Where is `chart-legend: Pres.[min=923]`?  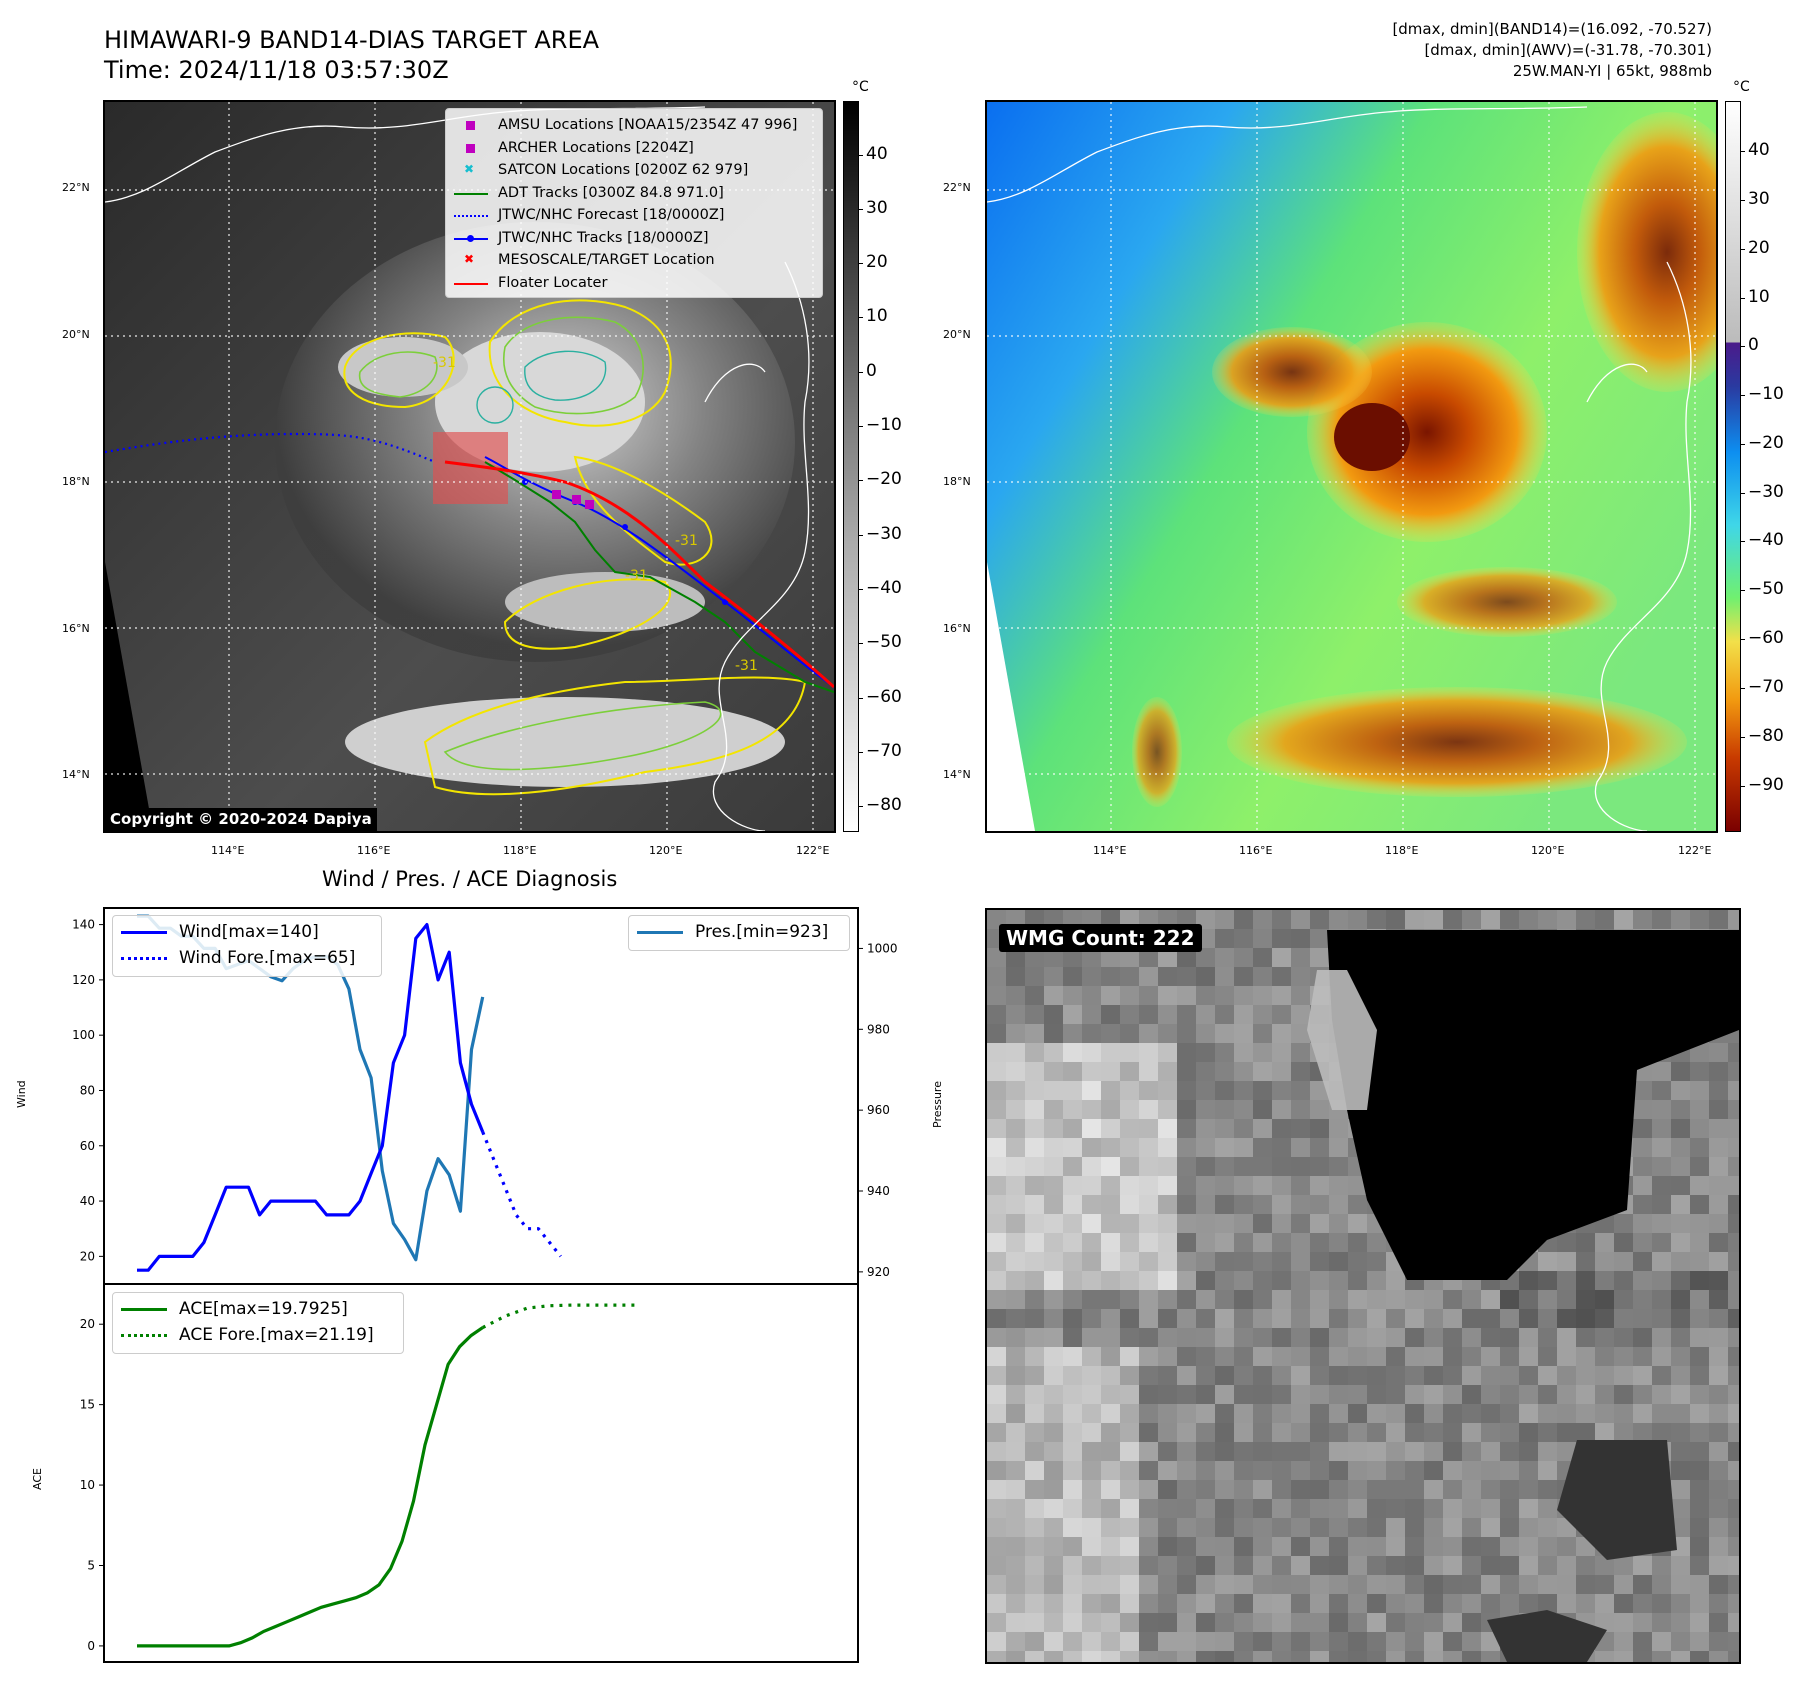 chart-legend: Pres.[min=923] is located at coordinates (739, 933).